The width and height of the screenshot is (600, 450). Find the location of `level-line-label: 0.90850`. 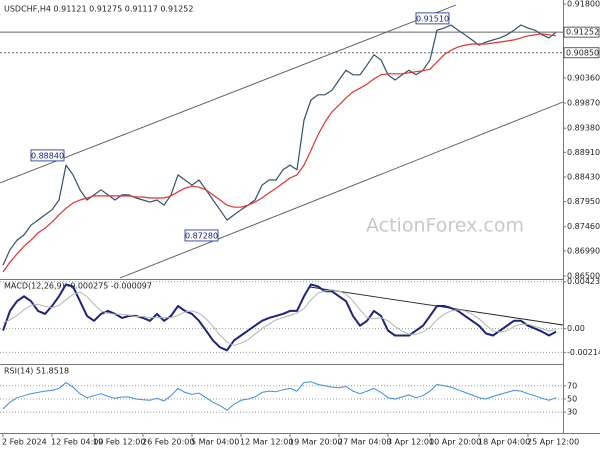

level-line-label: 0.90850 is located at coordinates (582, 52).